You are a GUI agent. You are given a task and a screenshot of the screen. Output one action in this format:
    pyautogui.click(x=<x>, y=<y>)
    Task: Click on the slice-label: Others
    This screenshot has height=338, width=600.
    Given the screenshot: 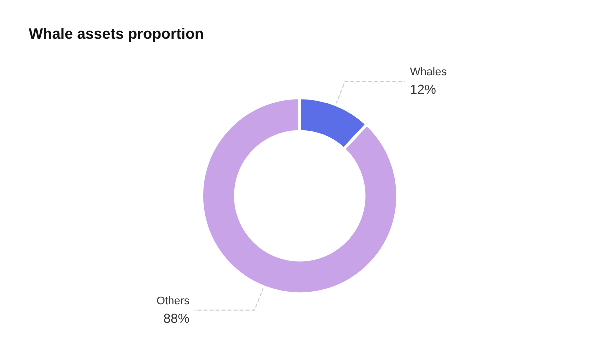 What is the action you would take?
    pyautogui.click(x=173, y=301)
    